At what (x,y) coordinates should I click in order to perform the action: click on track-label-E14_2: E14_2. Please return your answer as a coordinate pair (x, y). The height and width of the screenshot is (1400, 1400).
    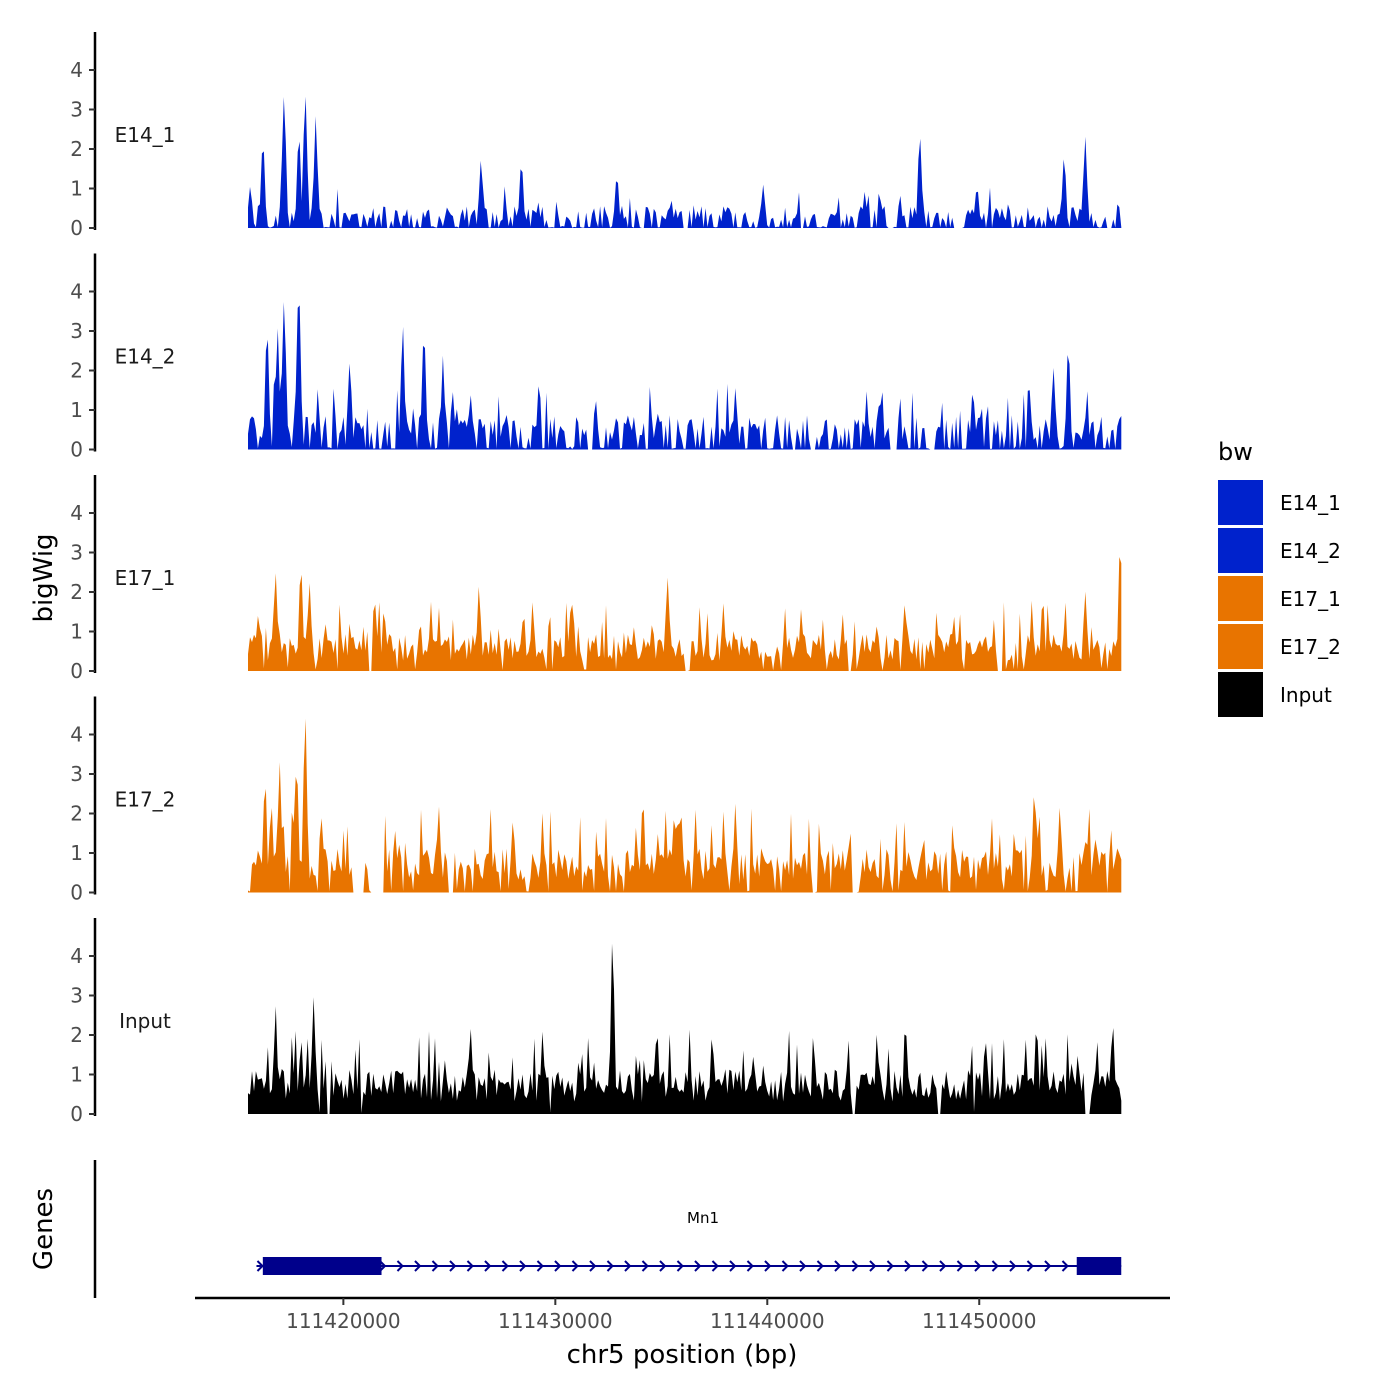
    Looking at the image, I should click on (145, 357).